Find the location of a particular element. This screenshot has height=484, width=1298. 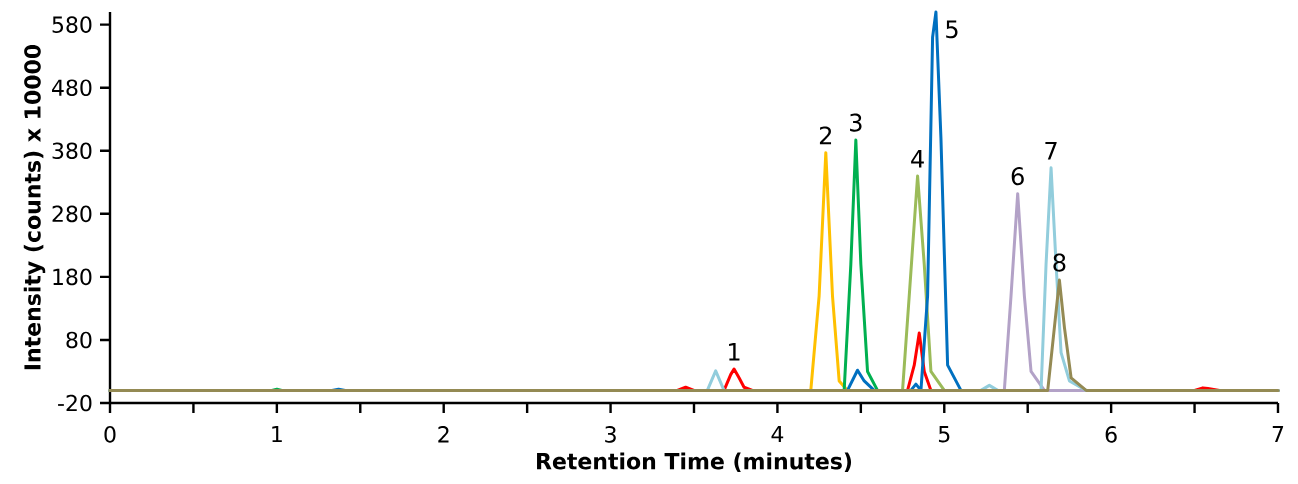

y-tick-label: 380 is located at coordinates (72, 151).